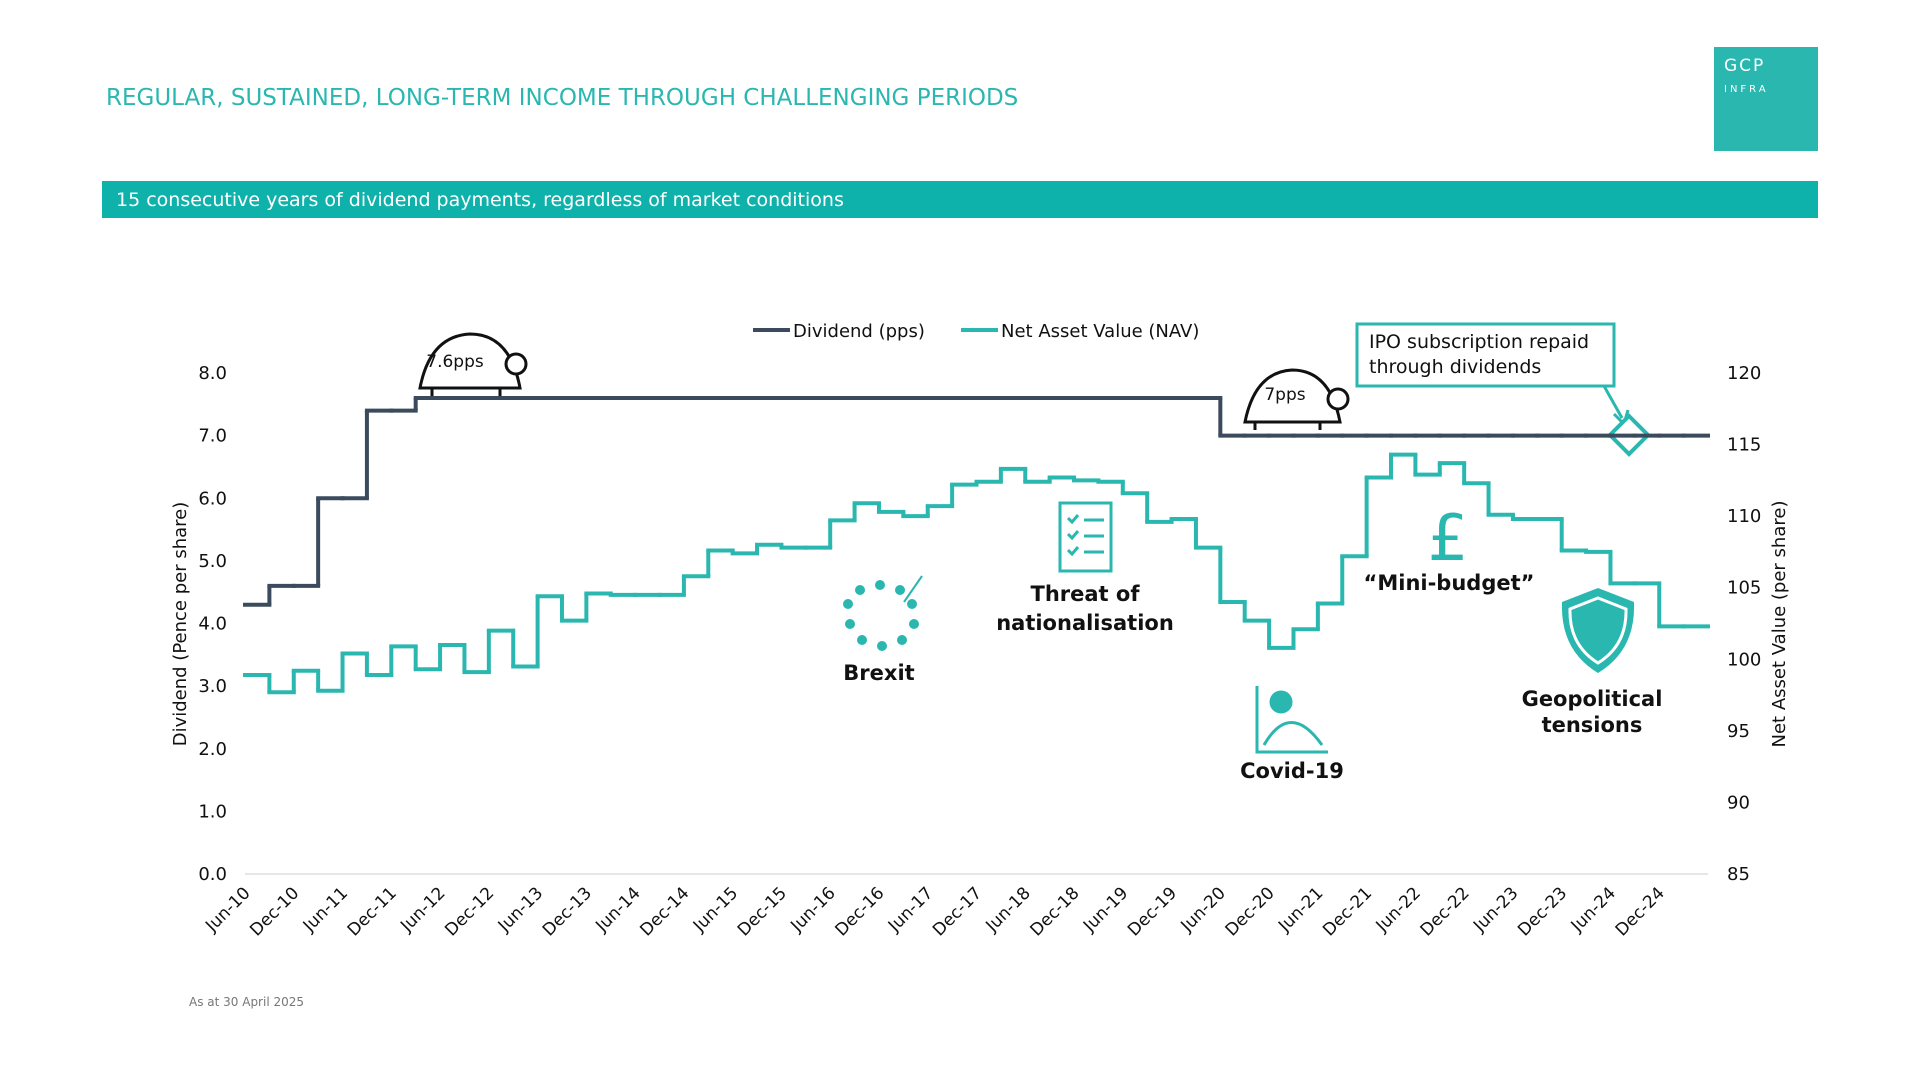  I want to click on annotation: Threat of nationalisation, so click(1085, 609).